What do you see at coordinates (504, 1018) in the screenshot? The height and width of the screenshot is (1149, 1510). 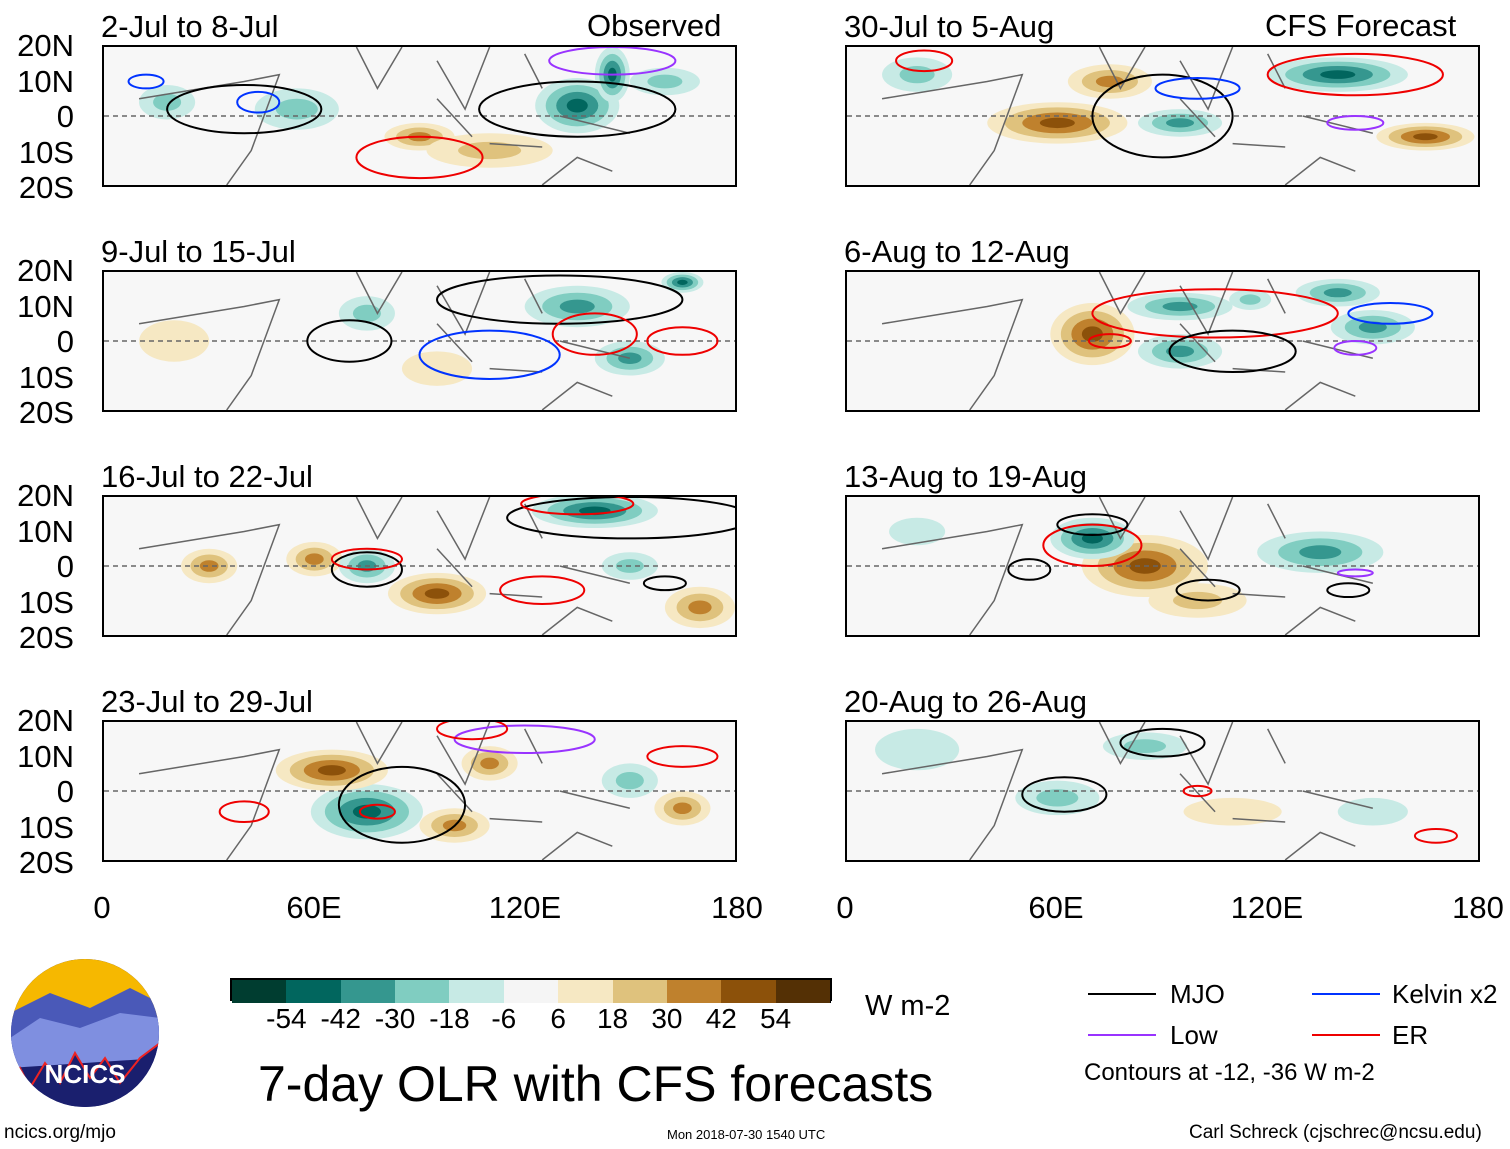 I see `colorbar-label: -6` at bounding box center [504, 1018].